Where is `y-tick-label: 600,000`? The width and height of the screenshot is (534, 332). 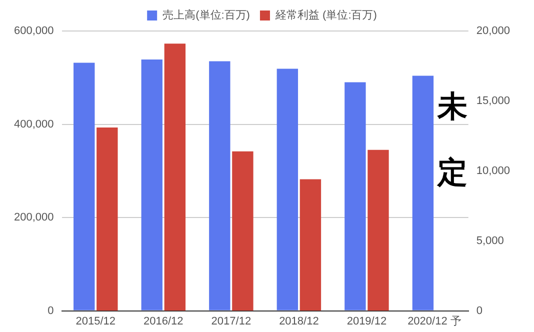 y-tick-label: 600,000 is located at coordinates (34, 31).